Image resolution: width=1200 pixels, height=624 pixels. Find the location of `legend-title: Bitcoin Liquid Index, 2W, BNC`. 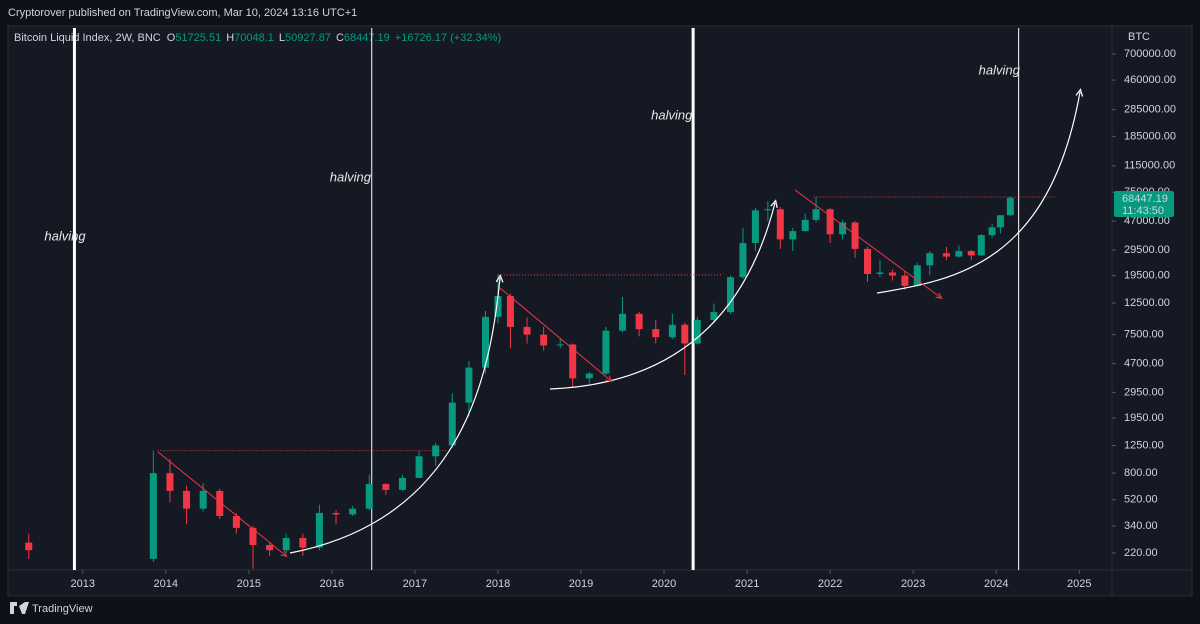

legend-title: Bitcoin Liquid Index, 2W, BNC is located at coordinates (87, 38).